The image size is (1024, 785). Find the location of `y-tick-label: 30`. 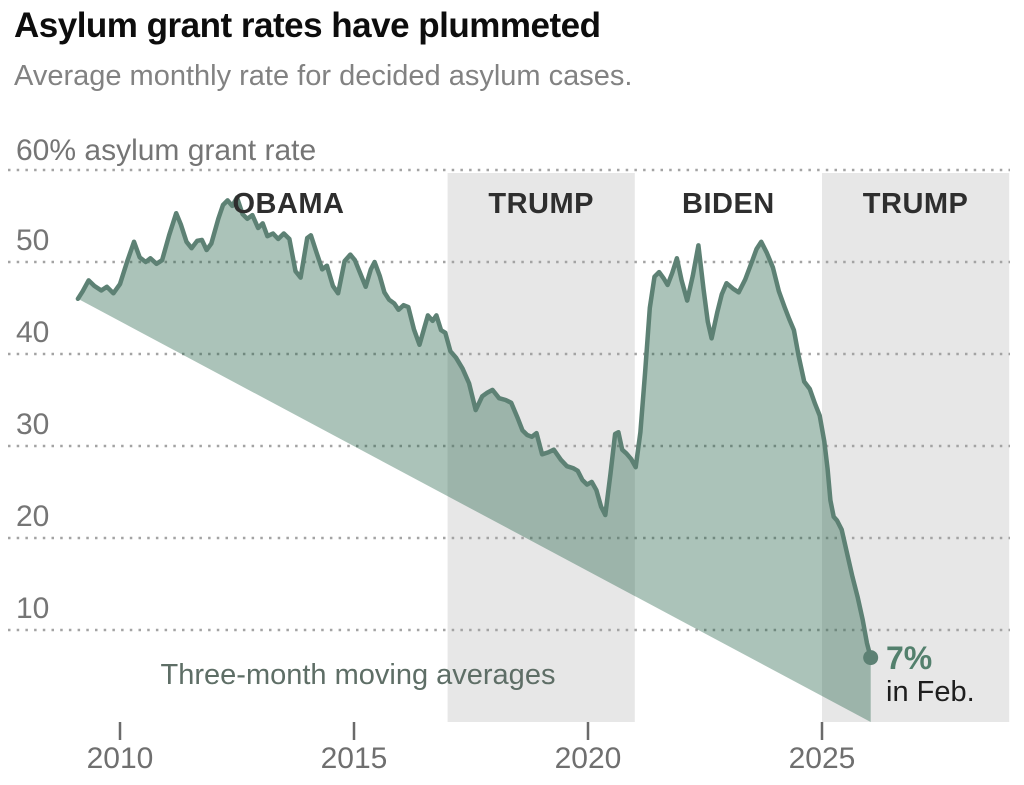

y-tick-label: 30 is located at coordinates (33, 424).